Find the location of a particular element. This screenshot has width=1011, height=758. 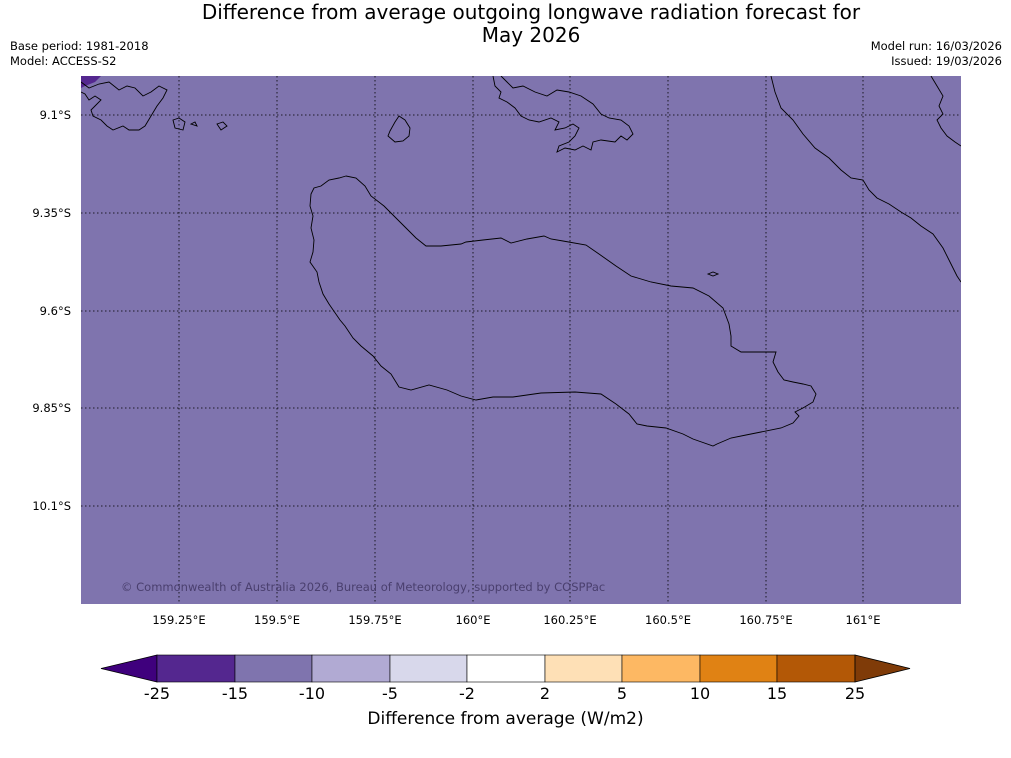

colorbar-tick: -5 is located at coordinates (390, 693).